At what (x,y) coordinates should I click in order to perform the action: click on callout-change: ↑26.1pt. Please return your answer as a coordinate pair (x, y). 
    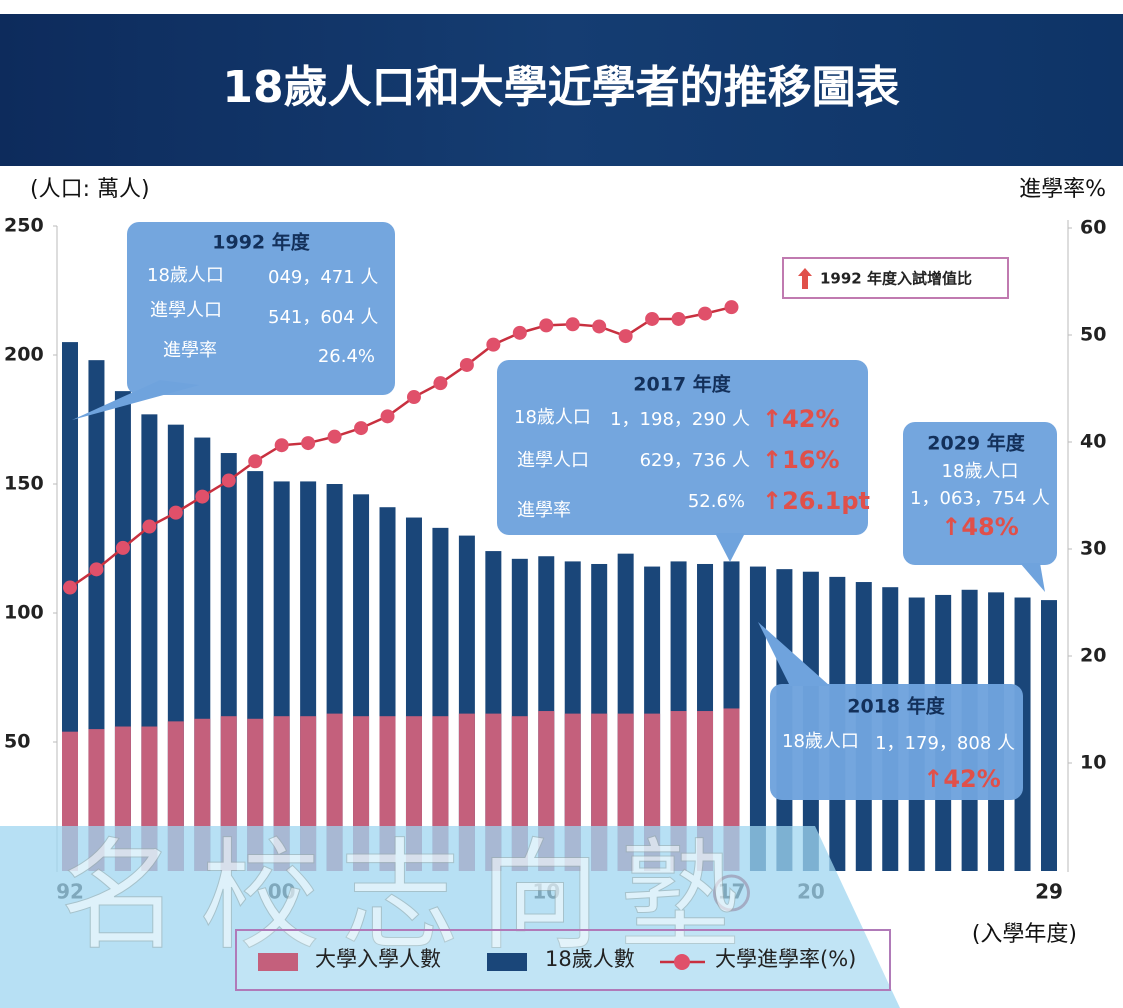
    Looking at the image, I should click on (816, 501).